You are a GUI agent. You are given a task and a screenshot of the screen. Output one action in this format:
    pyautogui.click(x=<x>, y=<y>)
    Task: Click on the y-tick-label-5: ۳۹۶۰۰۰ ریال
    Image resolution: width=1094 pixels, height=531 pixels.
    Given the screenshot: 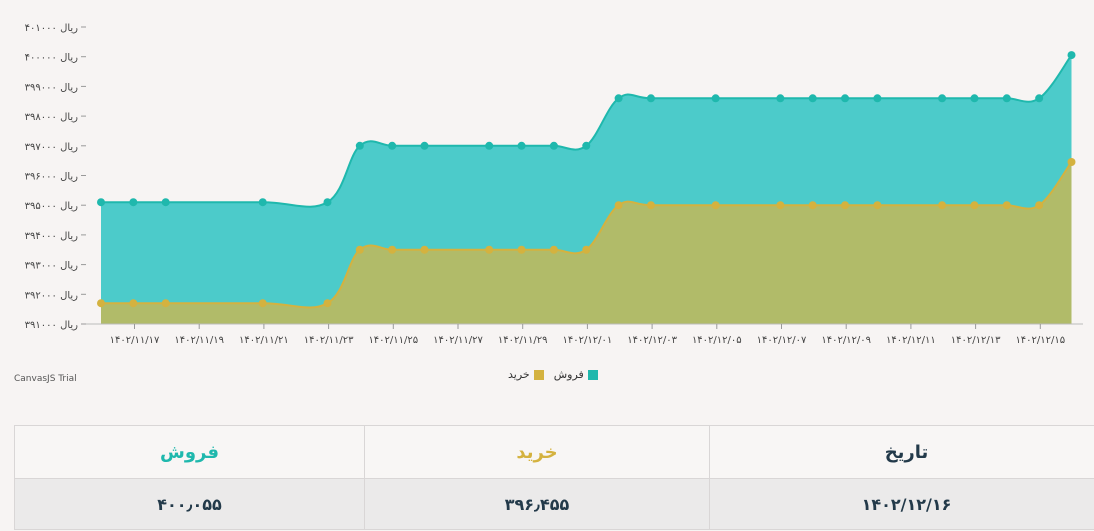 What is the action you would take?
    pyautogui.click(x=52, y=177)
    